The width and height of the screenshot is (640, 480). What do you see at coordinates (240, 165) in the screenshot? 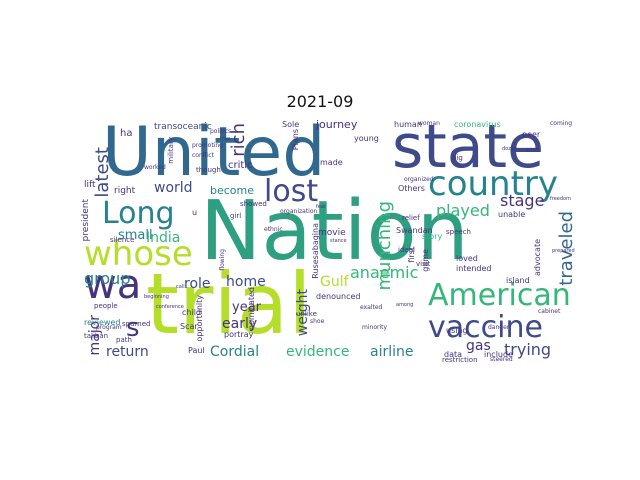
I see `cloud-word: critic` at bounding box center [240, 165].